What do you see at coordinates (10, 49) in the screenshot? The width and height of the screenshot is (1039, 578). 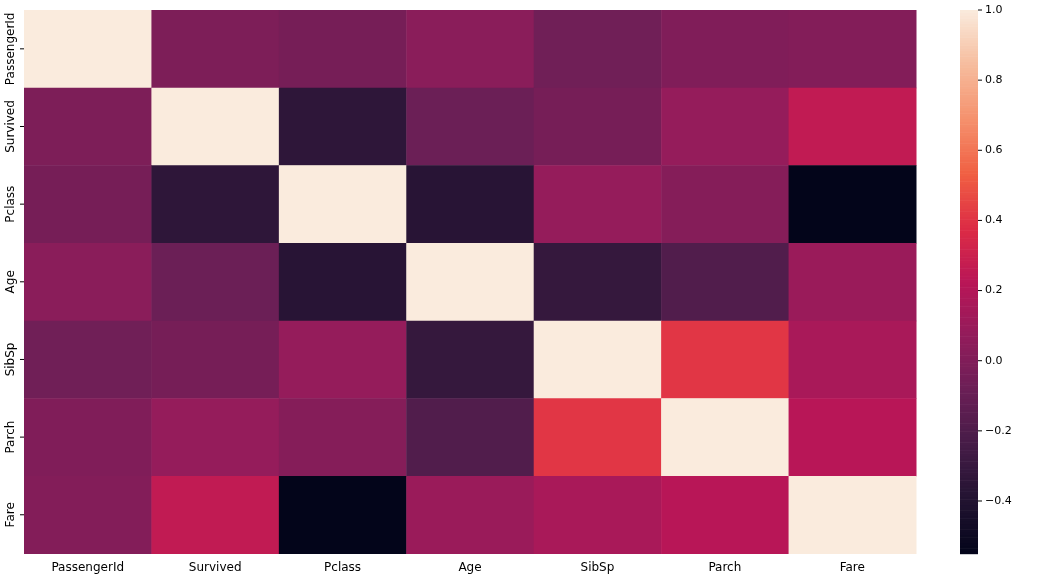 I see `y-tick-label: PassengerId` at bounding box center [10, 49].